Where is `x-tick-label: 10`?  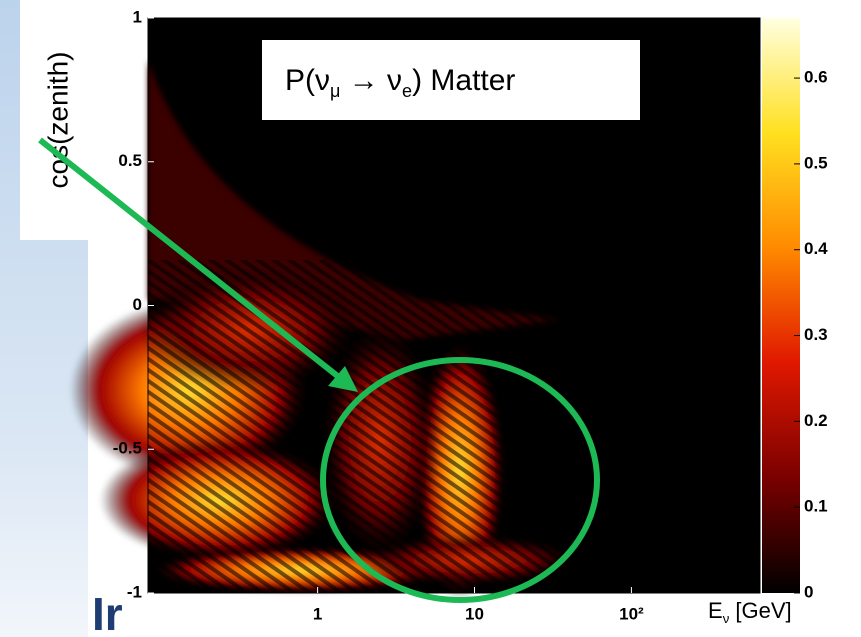 x-tick-label: 10 is located at coordinates (474, 613).